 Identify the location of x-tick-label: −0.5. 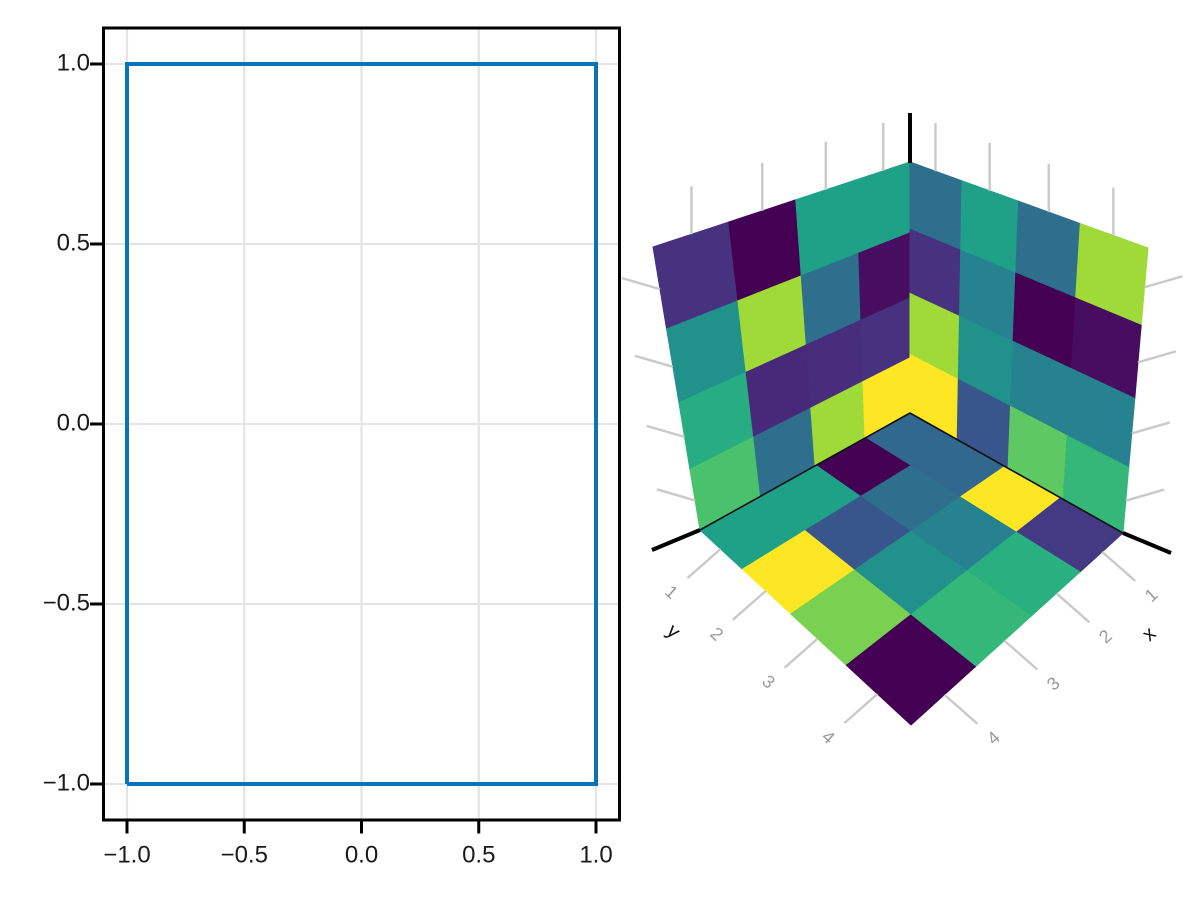
(244, 854).